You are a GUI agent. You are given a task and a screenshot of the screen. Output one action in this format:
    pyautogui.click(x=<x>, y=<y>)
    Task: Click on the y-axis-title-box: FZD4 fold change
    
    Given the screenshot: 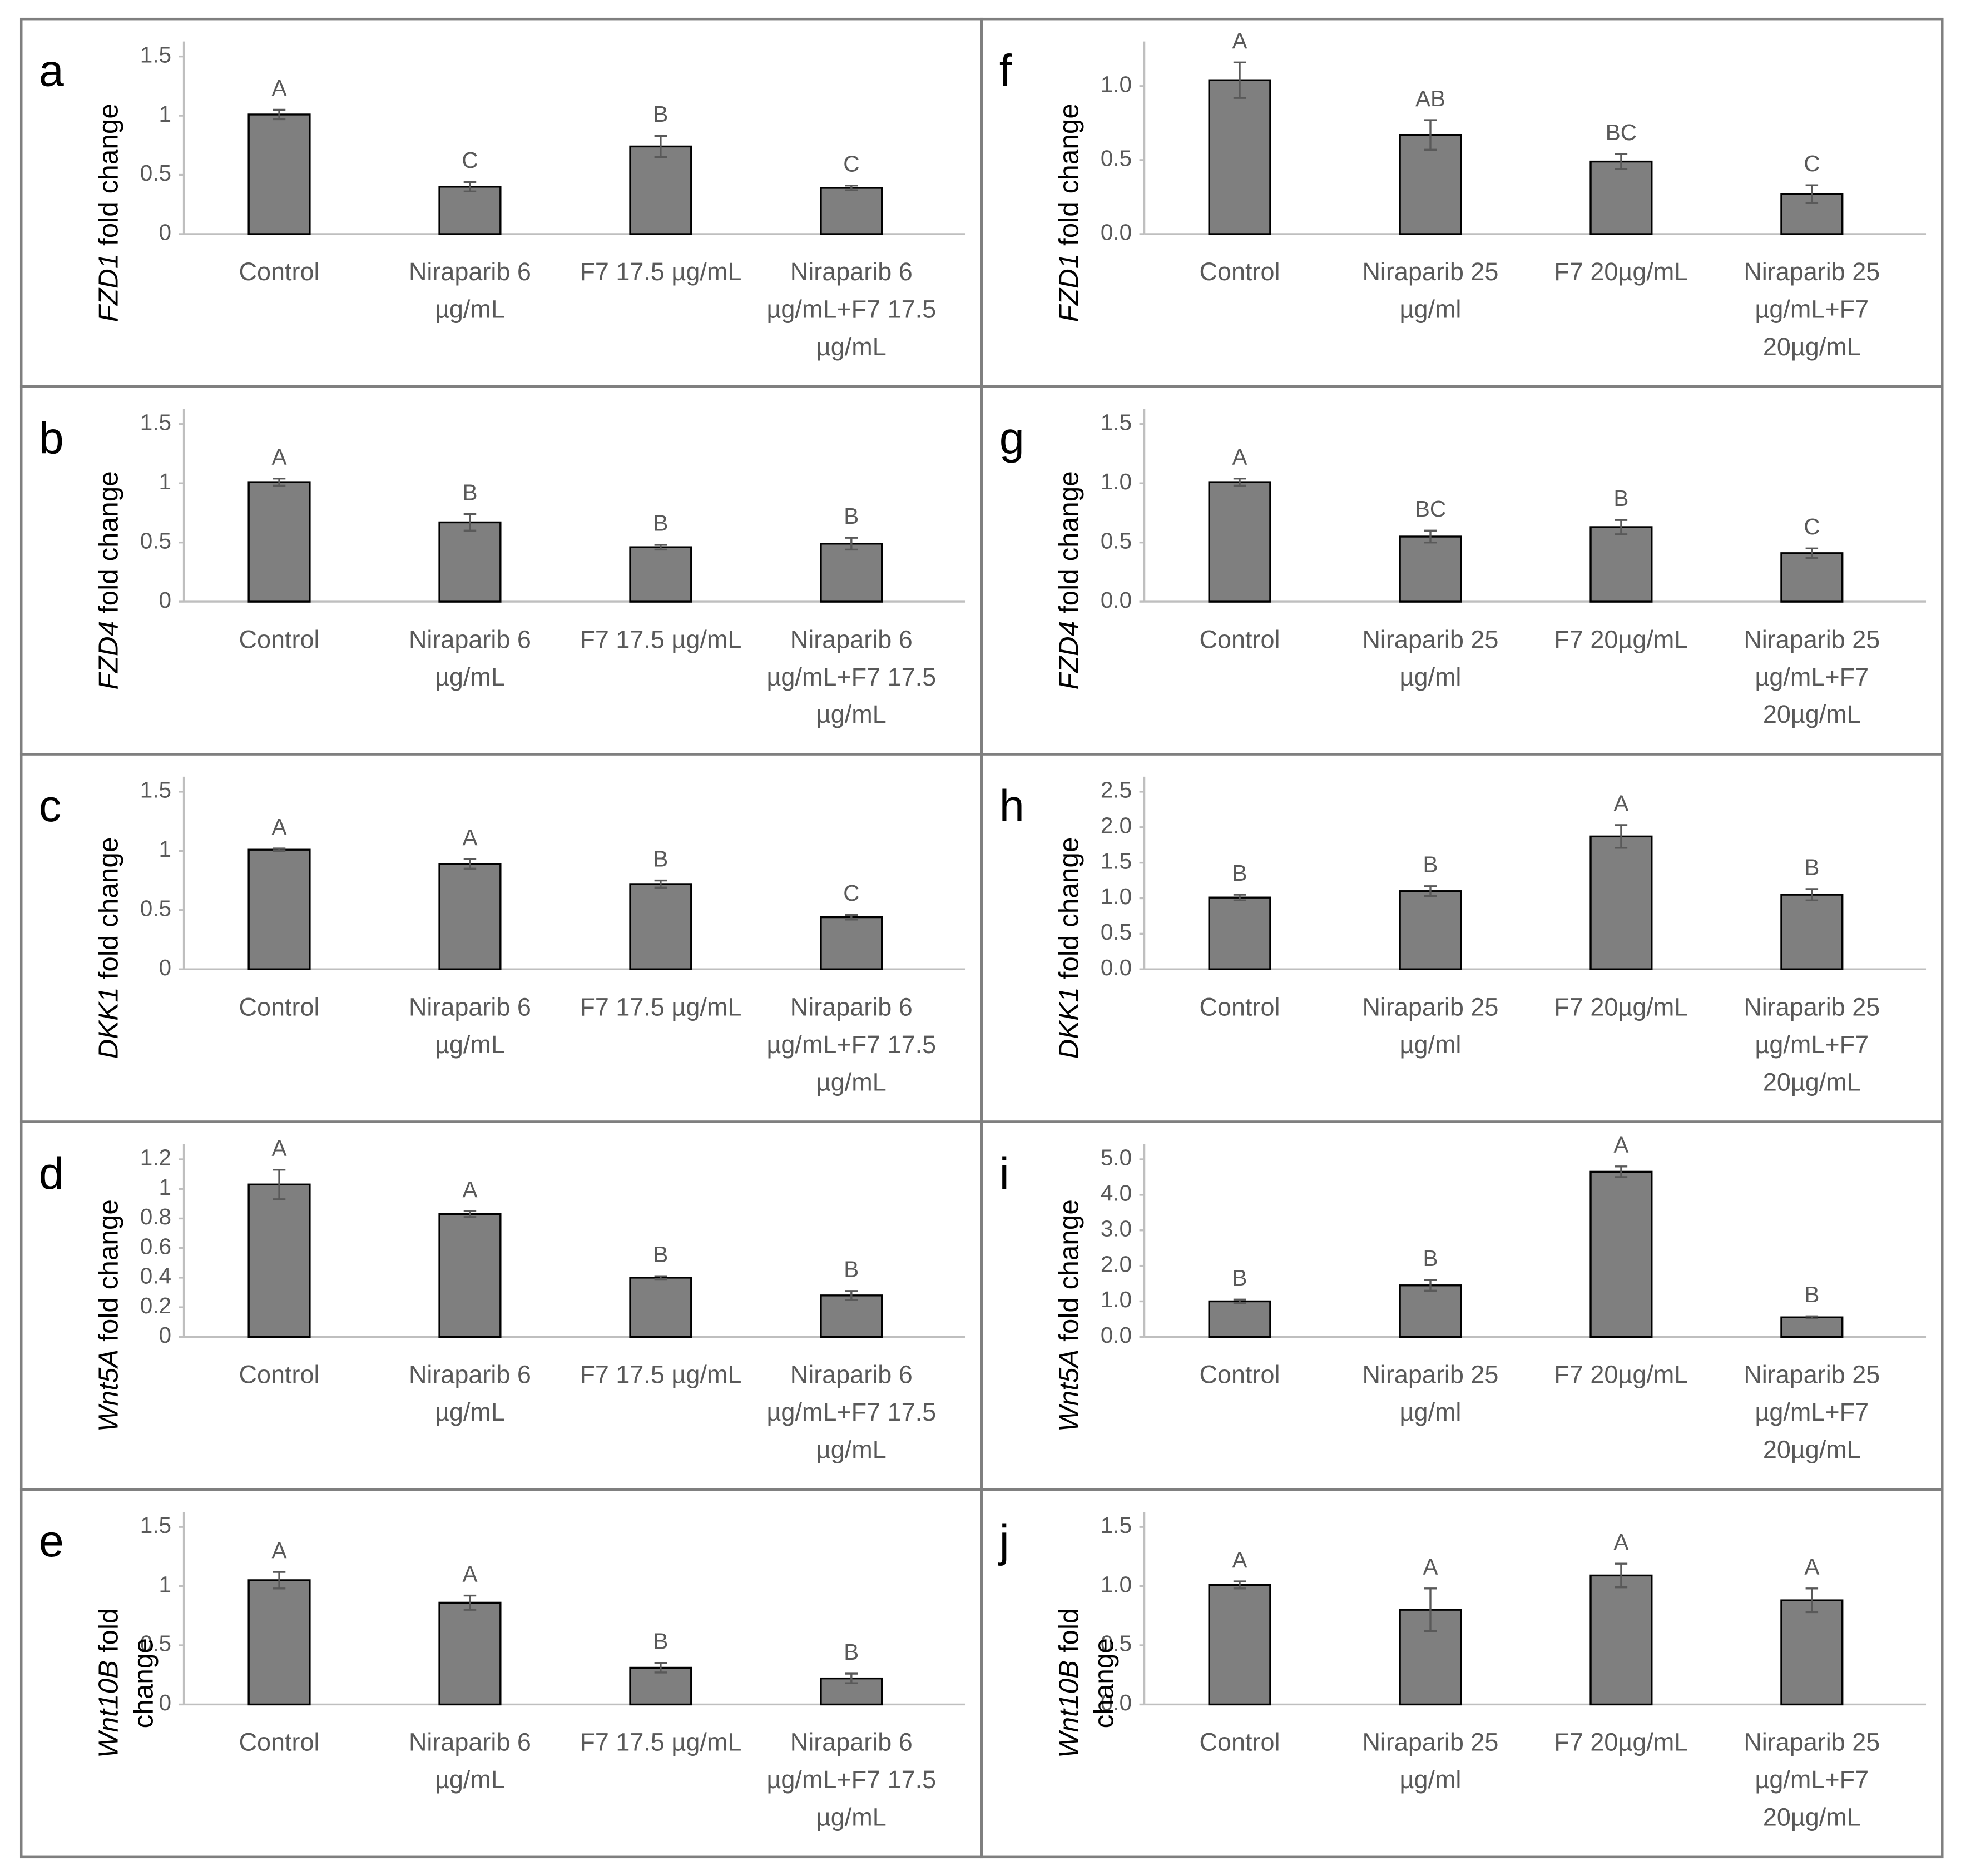 What is the action you would take?
    pyautogui.click(x=108, y=580)
    